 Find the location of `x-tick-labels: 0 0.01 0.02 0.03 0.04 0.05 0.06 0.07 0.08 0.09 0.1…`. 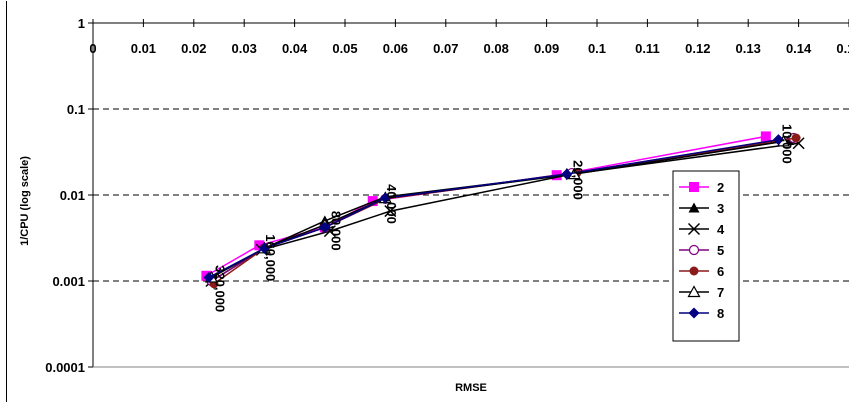

x-tick-labels: 0 0.01 0.02 0.03 0.04 0.05 0.06 0.07 0.08 0.09 0.1… is located at coordinates (469, 48).